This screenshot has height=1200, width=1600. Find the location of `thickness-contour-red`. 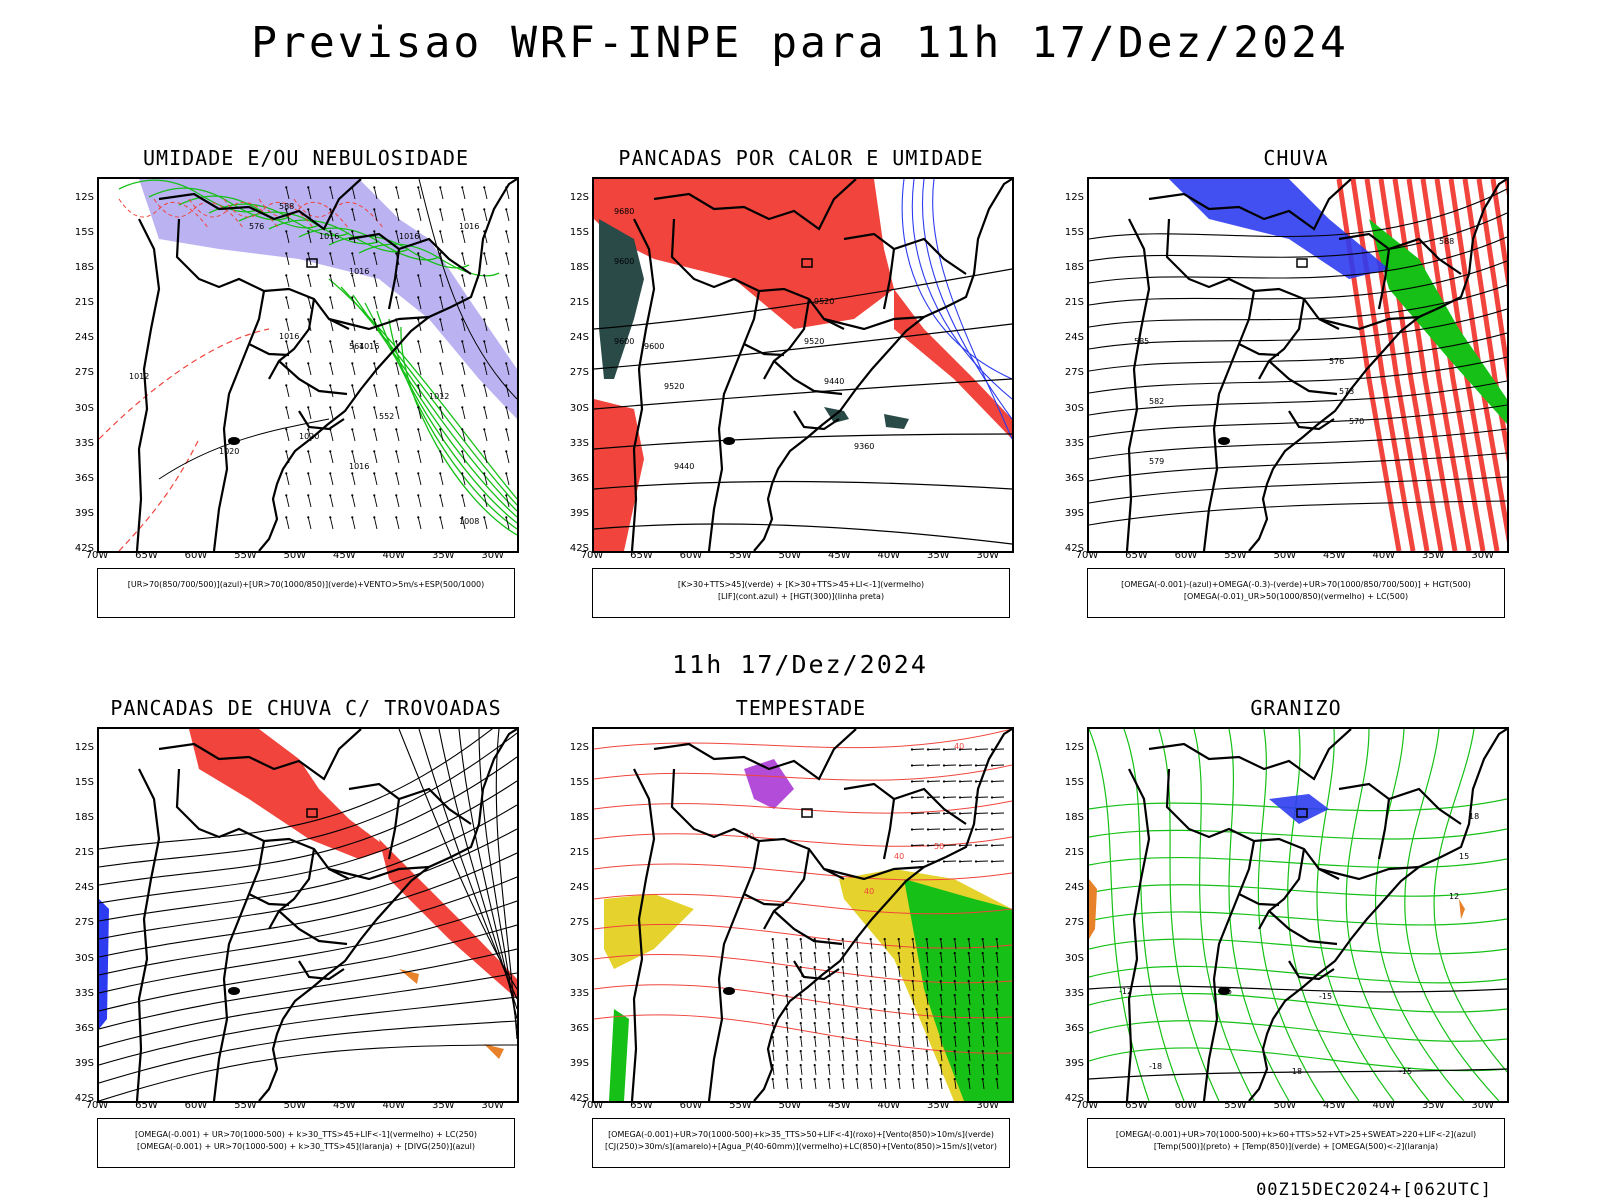

thickness-contour-red is located at coordinates (184, 384).